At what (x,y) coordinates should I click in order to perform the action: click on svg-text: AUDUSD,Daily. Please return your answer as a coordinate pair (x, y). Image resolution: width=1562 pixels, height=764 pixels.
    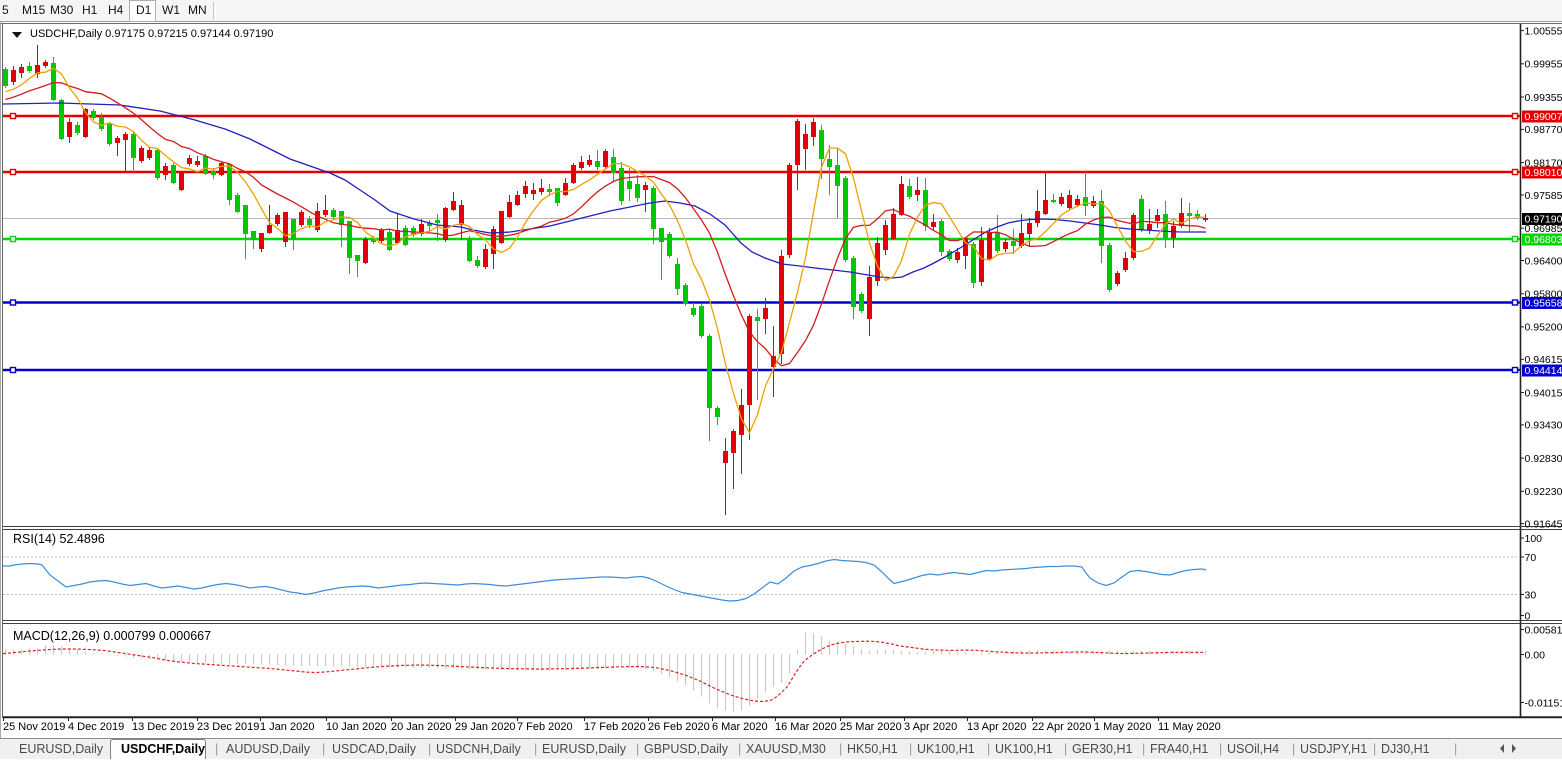
    Looking at the image, I should click on (268, 749).